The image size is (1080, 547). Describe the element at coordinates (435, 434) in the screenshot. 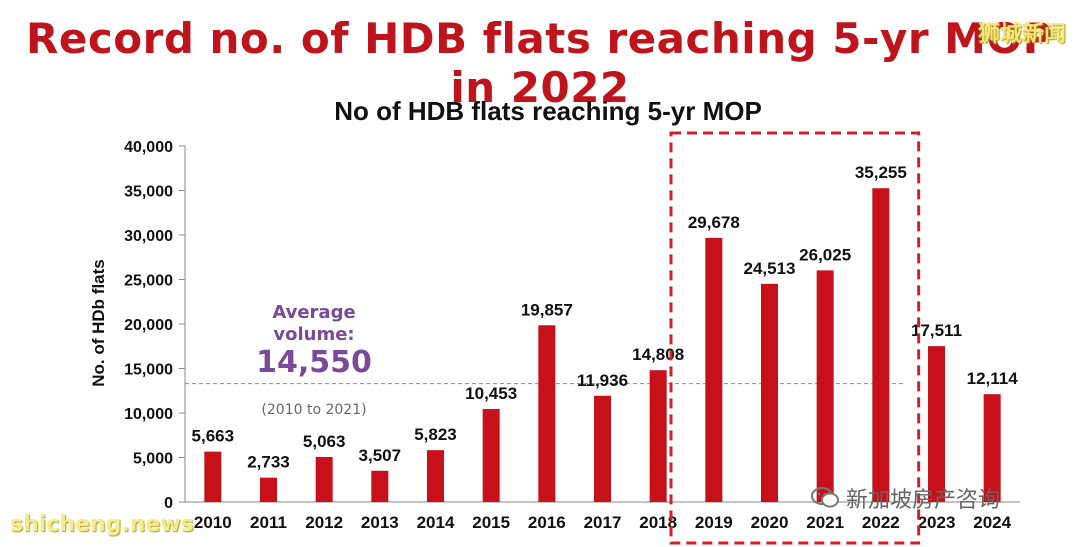

I see `bar-value-label: 5,823` at that location.